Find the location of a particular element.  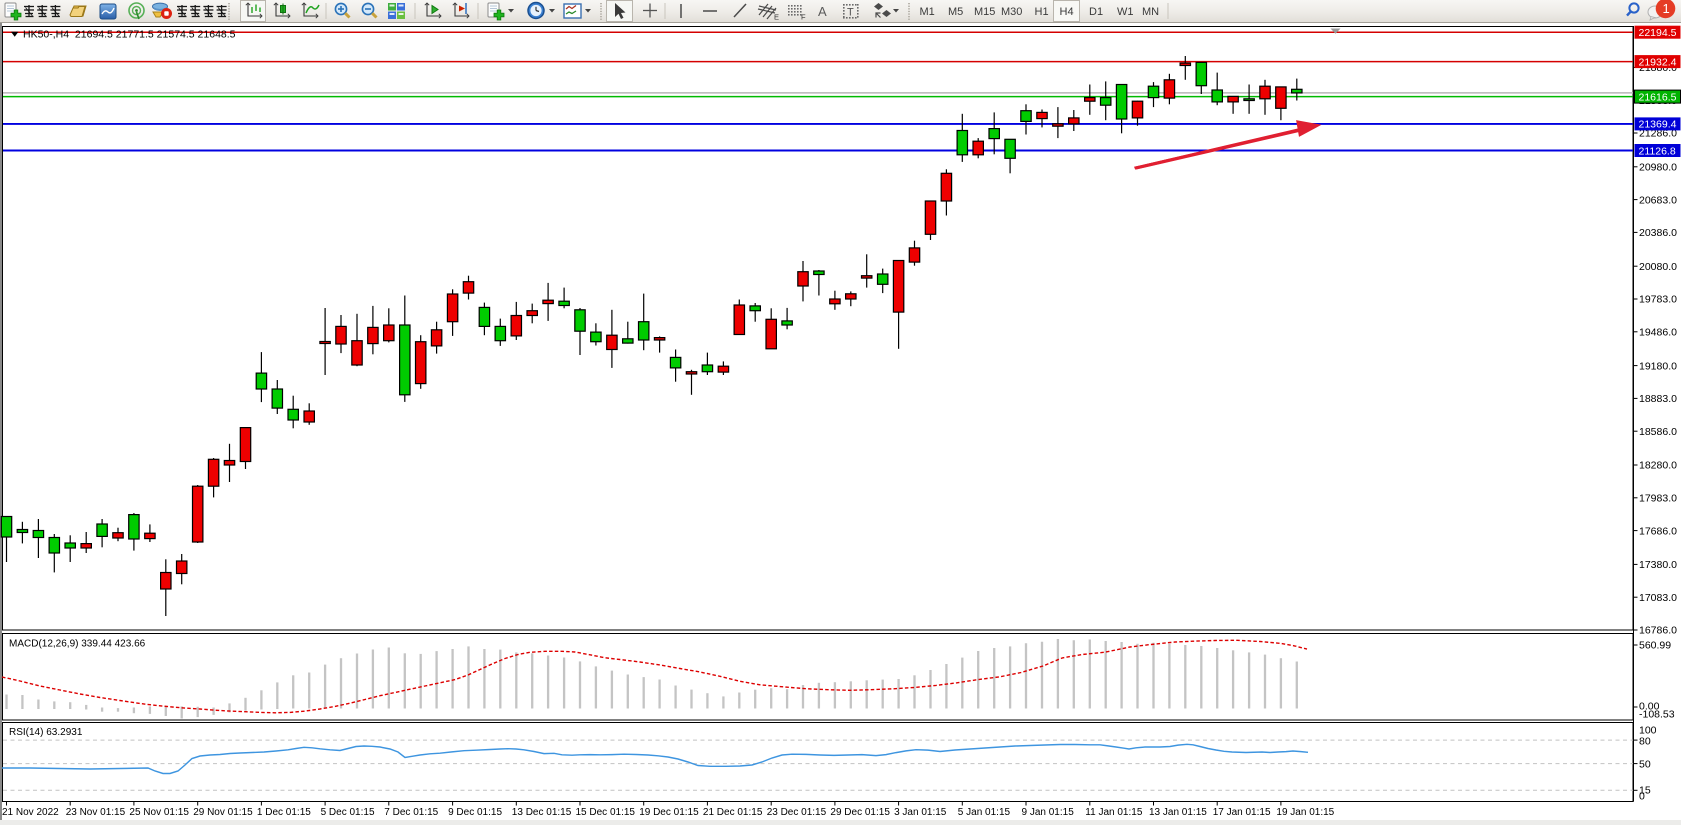

svg-text: 21 Nov 2022 is located at coordinates (30, 812).